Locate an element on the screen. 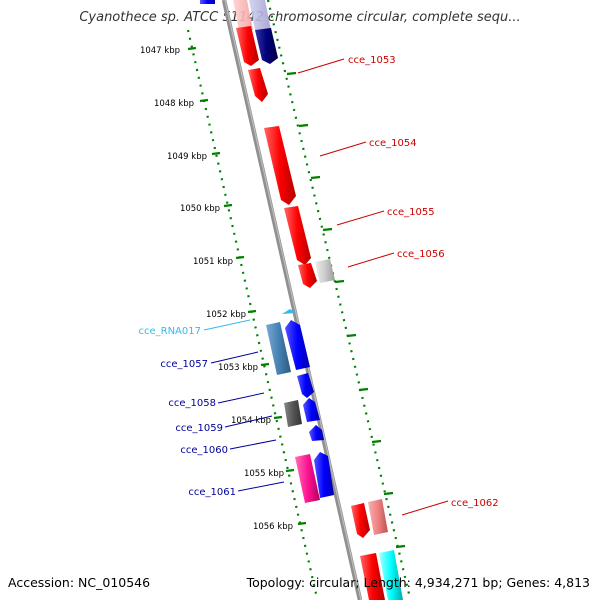  gene-faint-blue is located at coordinates (260, 15).